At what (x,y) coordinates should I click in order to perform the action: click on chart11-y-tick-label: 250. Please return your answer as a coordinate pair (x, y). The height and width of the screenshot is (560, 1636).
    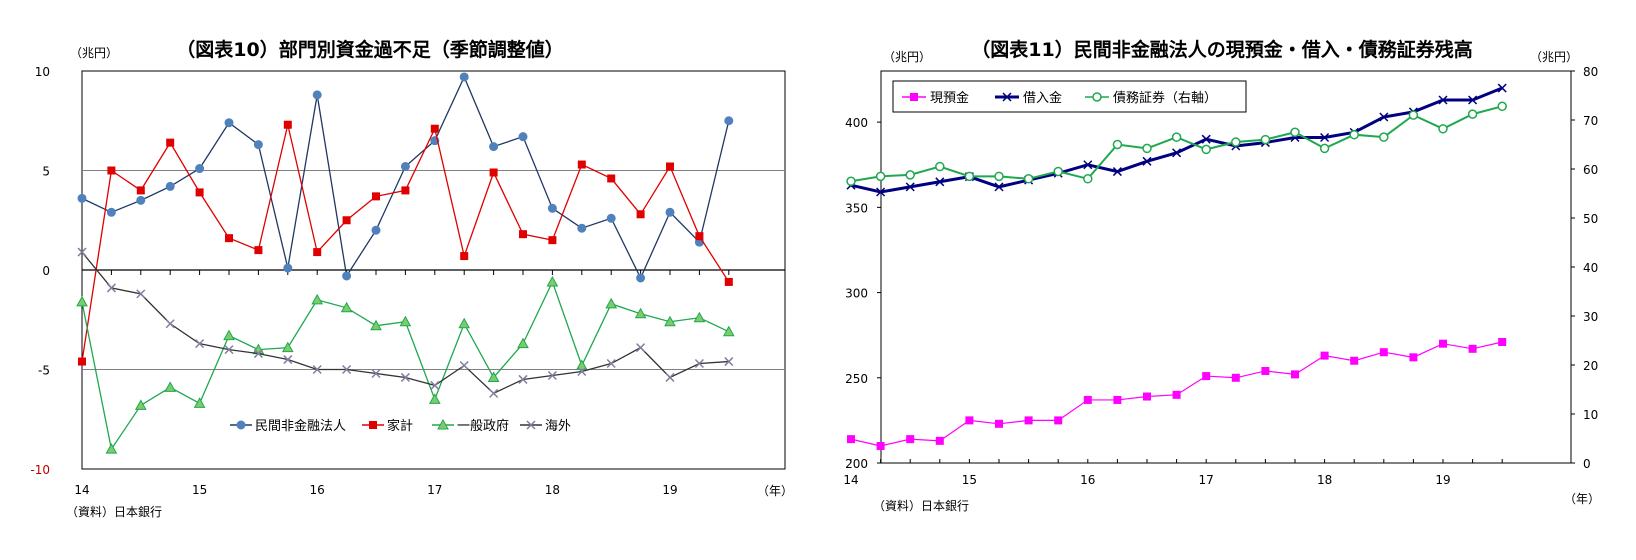
    Looking at the image, I should click on (856, 379).